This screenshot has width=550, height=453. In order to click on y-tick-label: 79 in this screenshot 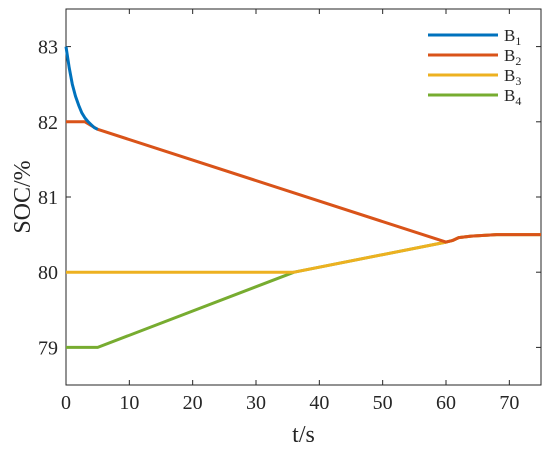, I will do `click(48, 348)`.